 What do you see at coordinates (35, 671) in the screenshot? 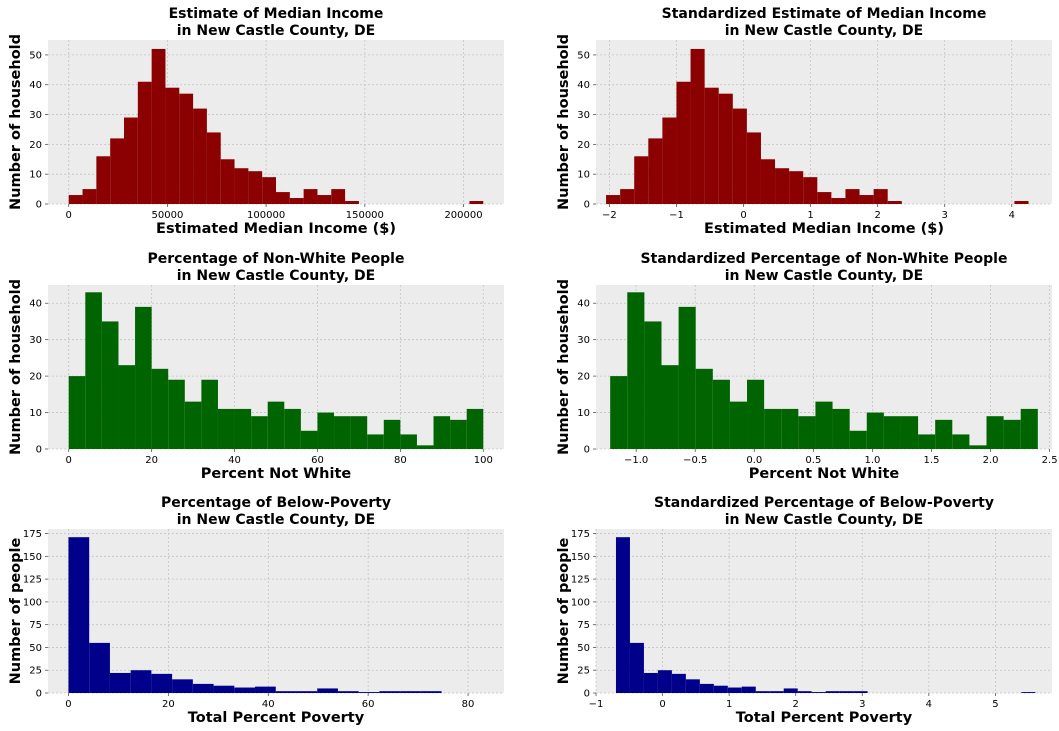
I see `y-tick-label: 25` at bounding box center [35, 671].